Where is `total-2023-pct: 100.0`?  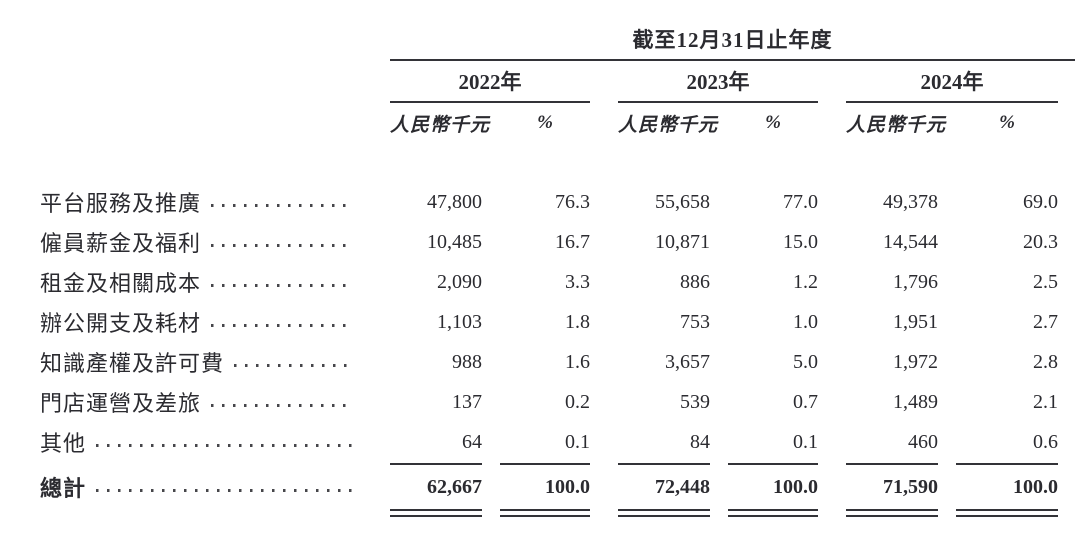 total-2023-pct: 100.0 is located at coordinates (795, 486).